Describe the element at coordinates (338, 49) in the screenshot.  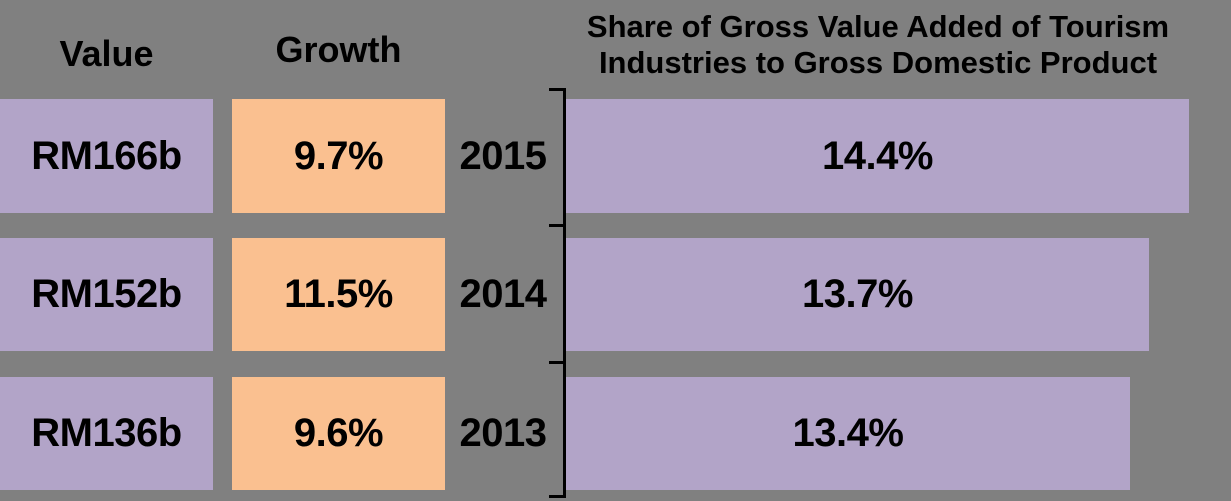
I see `growth-column-header: Growth` at that location.